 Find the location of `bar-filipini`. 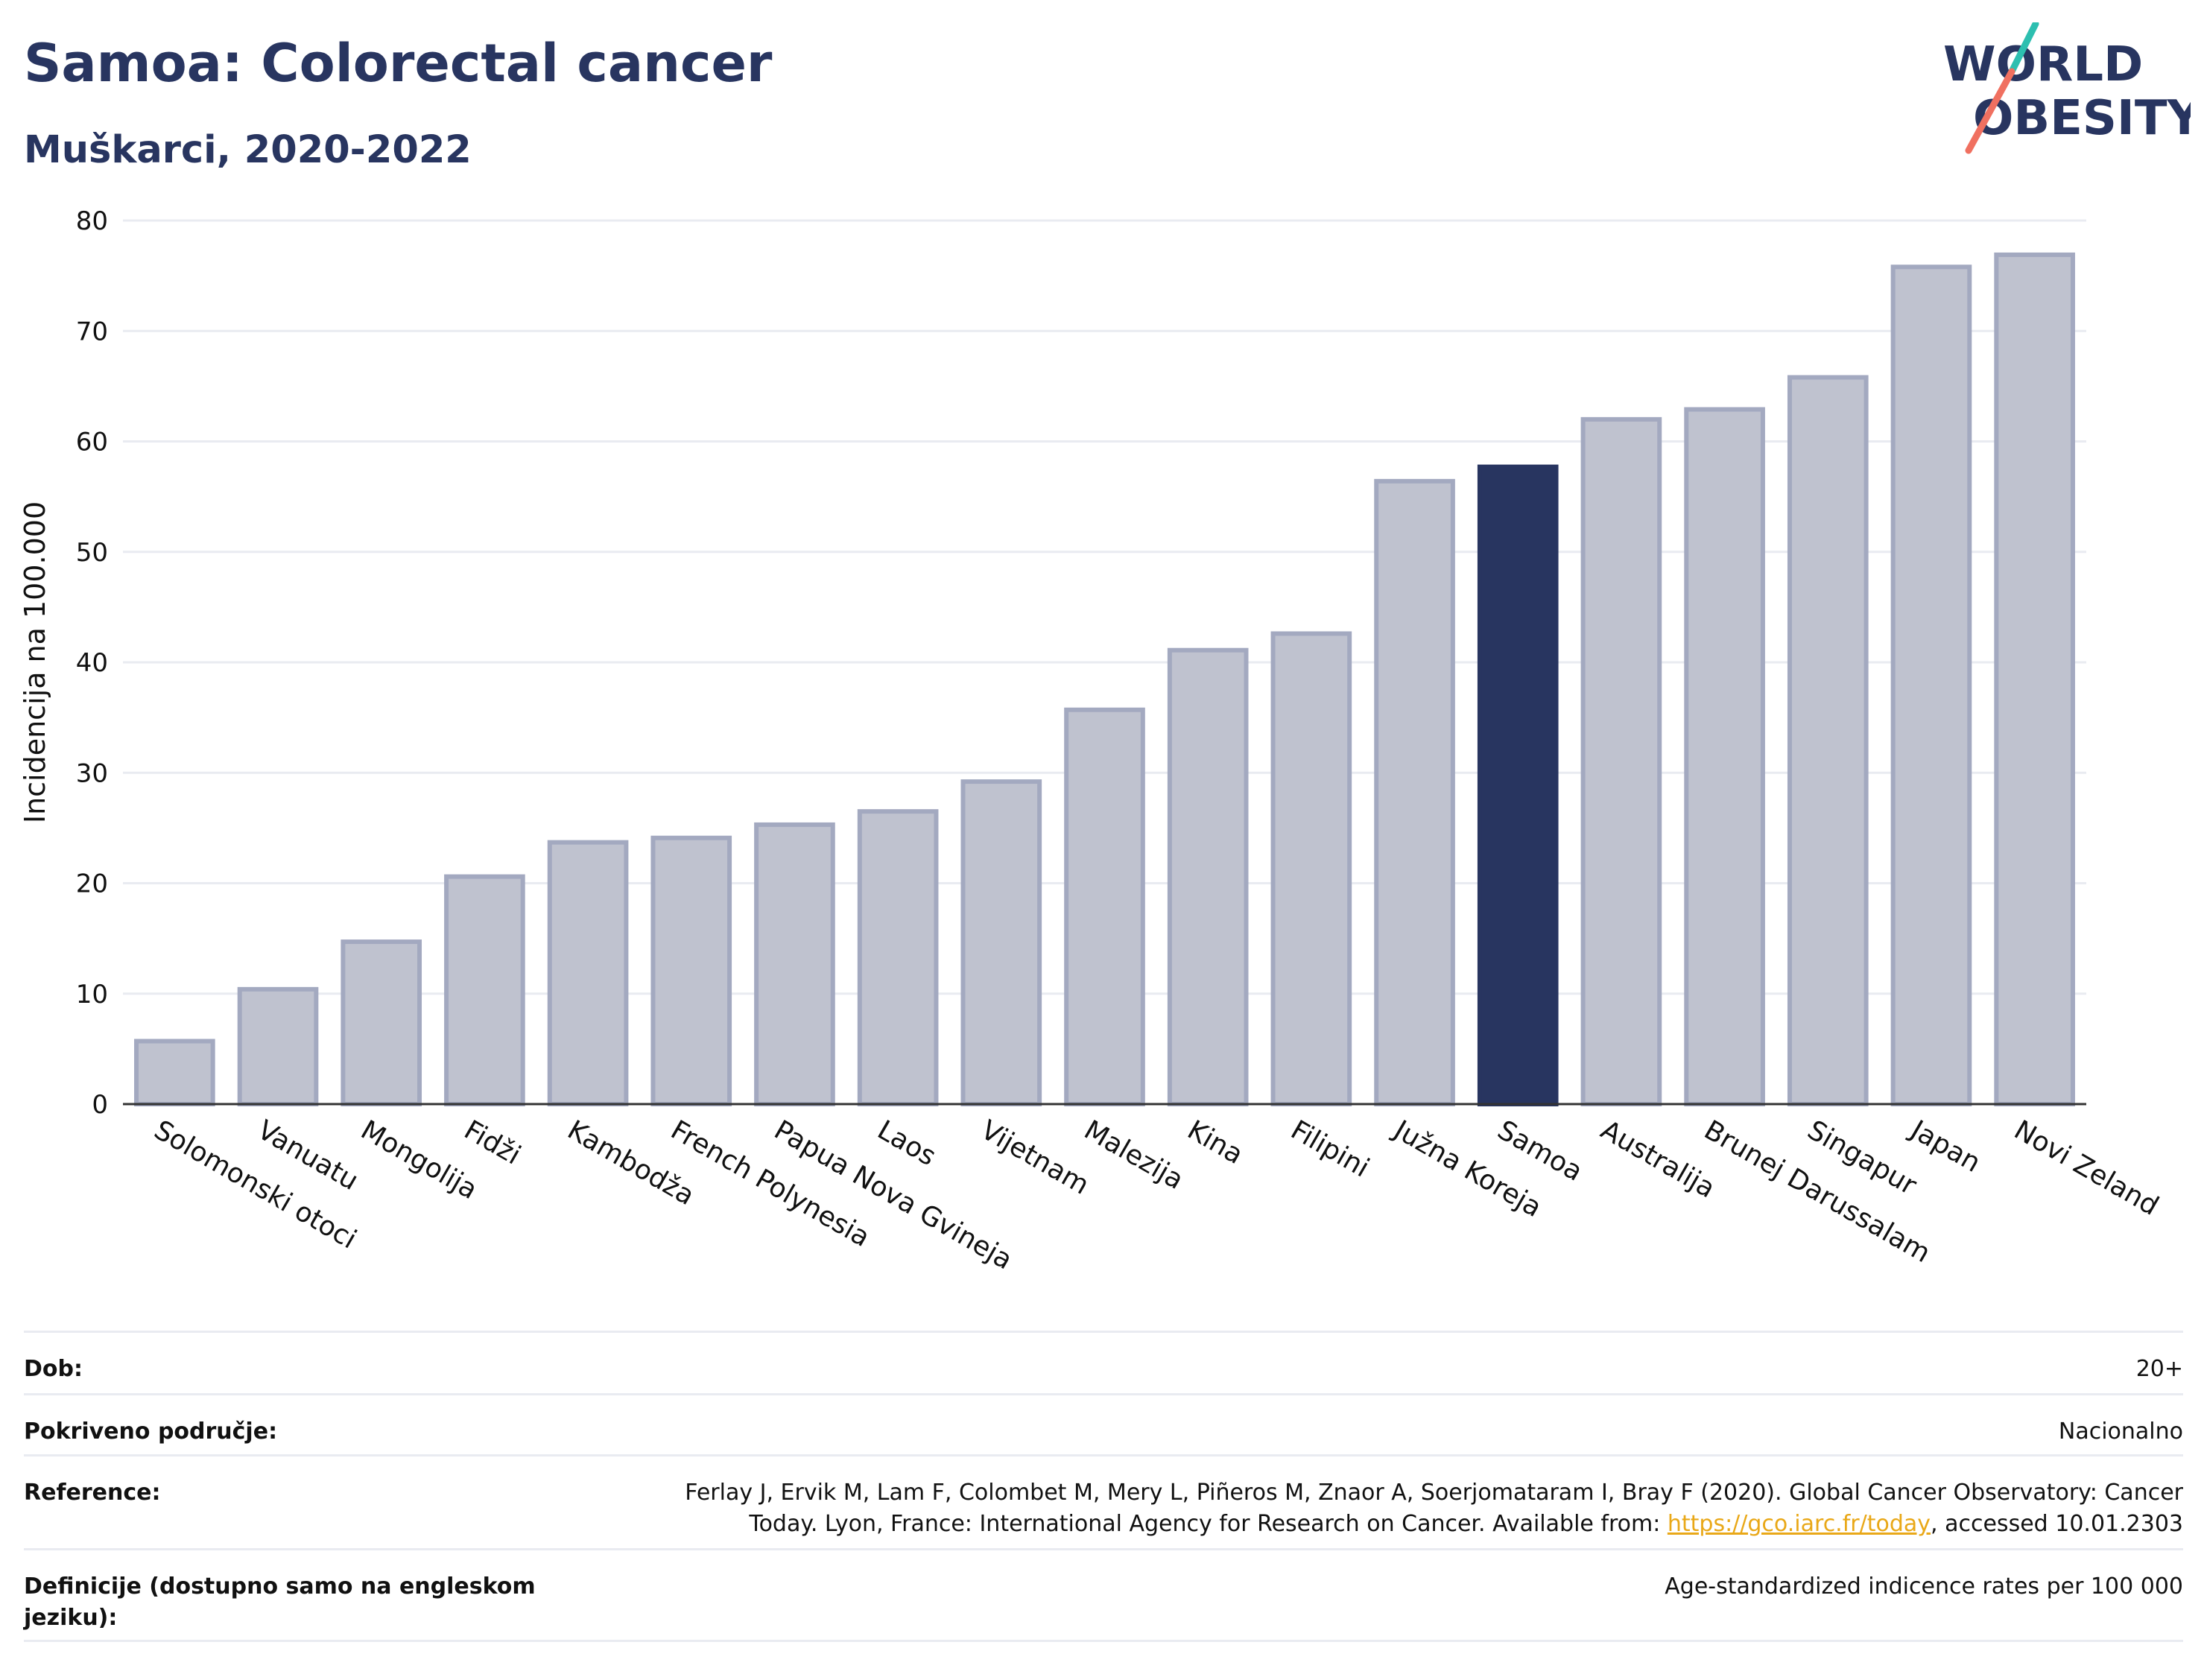

bar-filipini is located at coordinates (1311, 868).